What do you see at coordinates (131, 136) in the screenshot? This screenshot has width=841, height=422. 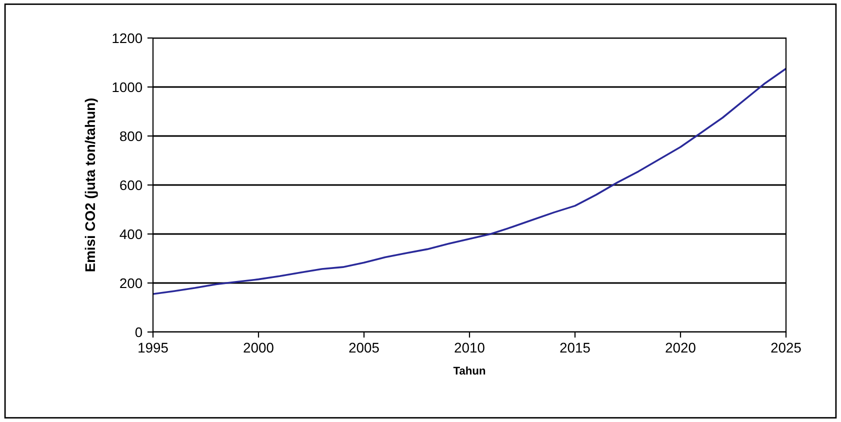 I see `y-tick-label: 800` at bounding box center [131, 136].